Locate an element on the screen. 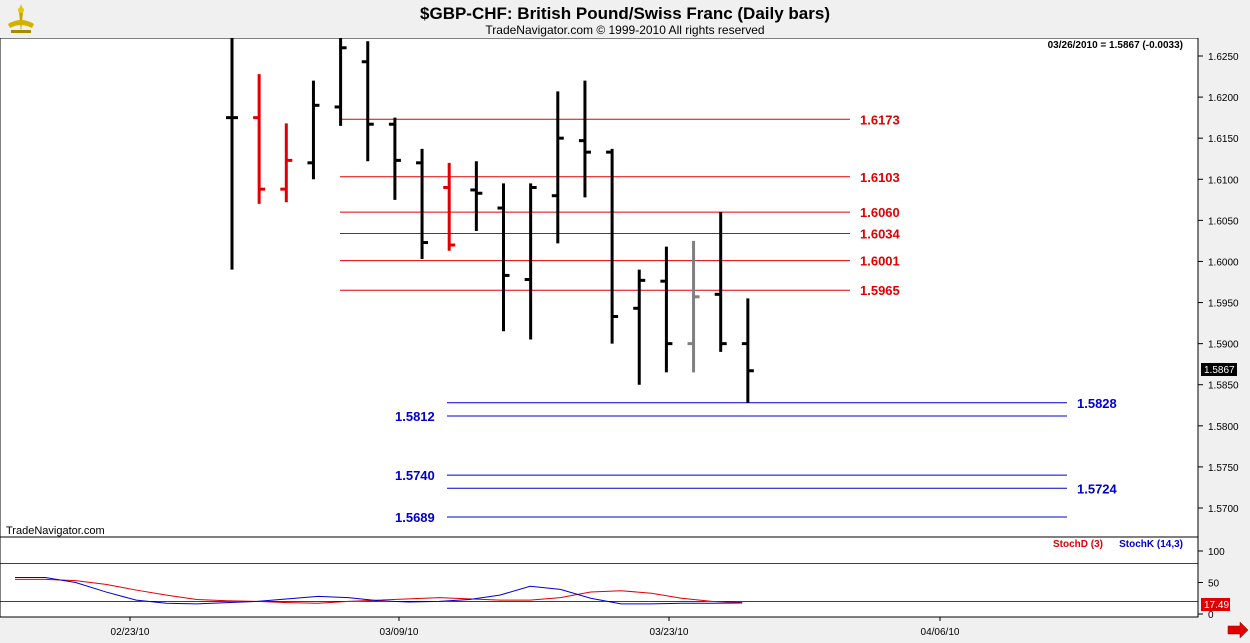 The height and width of the screenshot is (643, 1250). support-level-label: 1.5812 is located at coordinates (415, 416).